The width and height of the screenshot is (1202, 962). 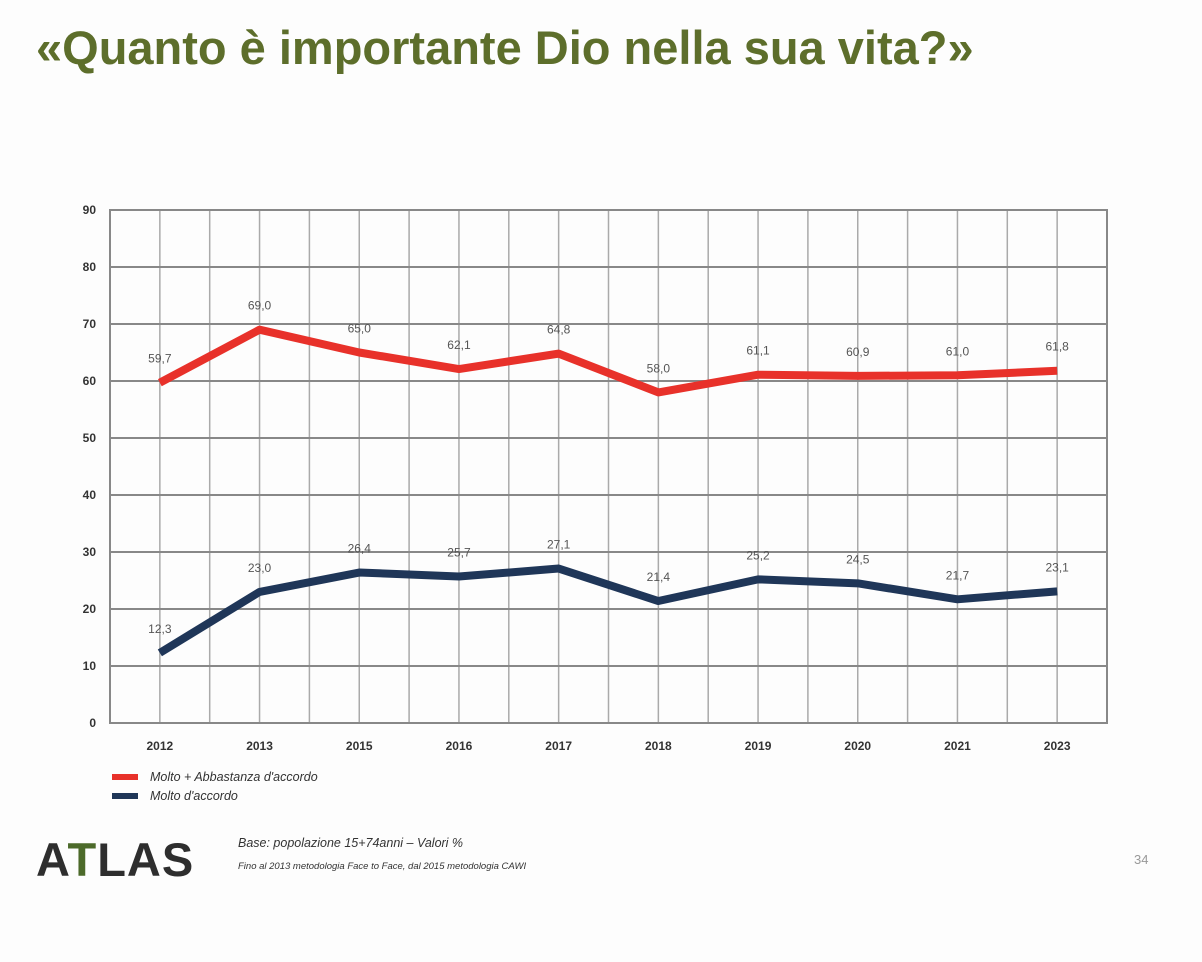 What do you see at coordinates (259, 746) in the screenshot?
I see `x-tick-label: 2013` at bounding box center [259, 746].